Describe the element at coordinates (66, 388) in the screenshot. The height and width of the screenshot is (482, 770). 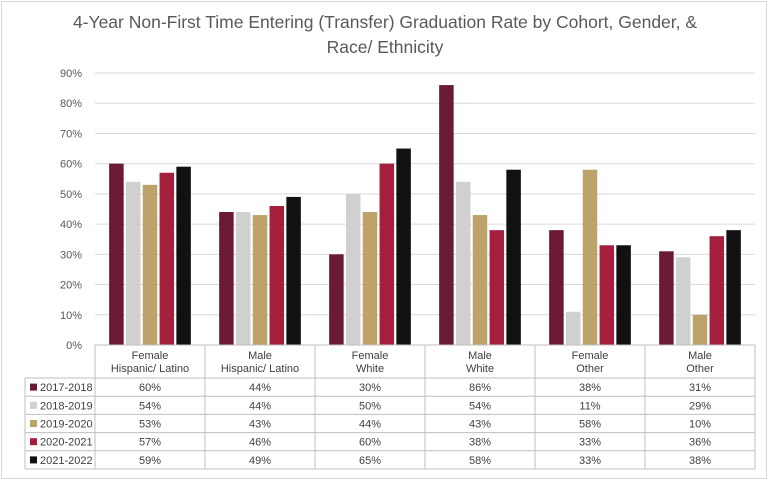
I see `legend-label: 2017-2018` at that location.